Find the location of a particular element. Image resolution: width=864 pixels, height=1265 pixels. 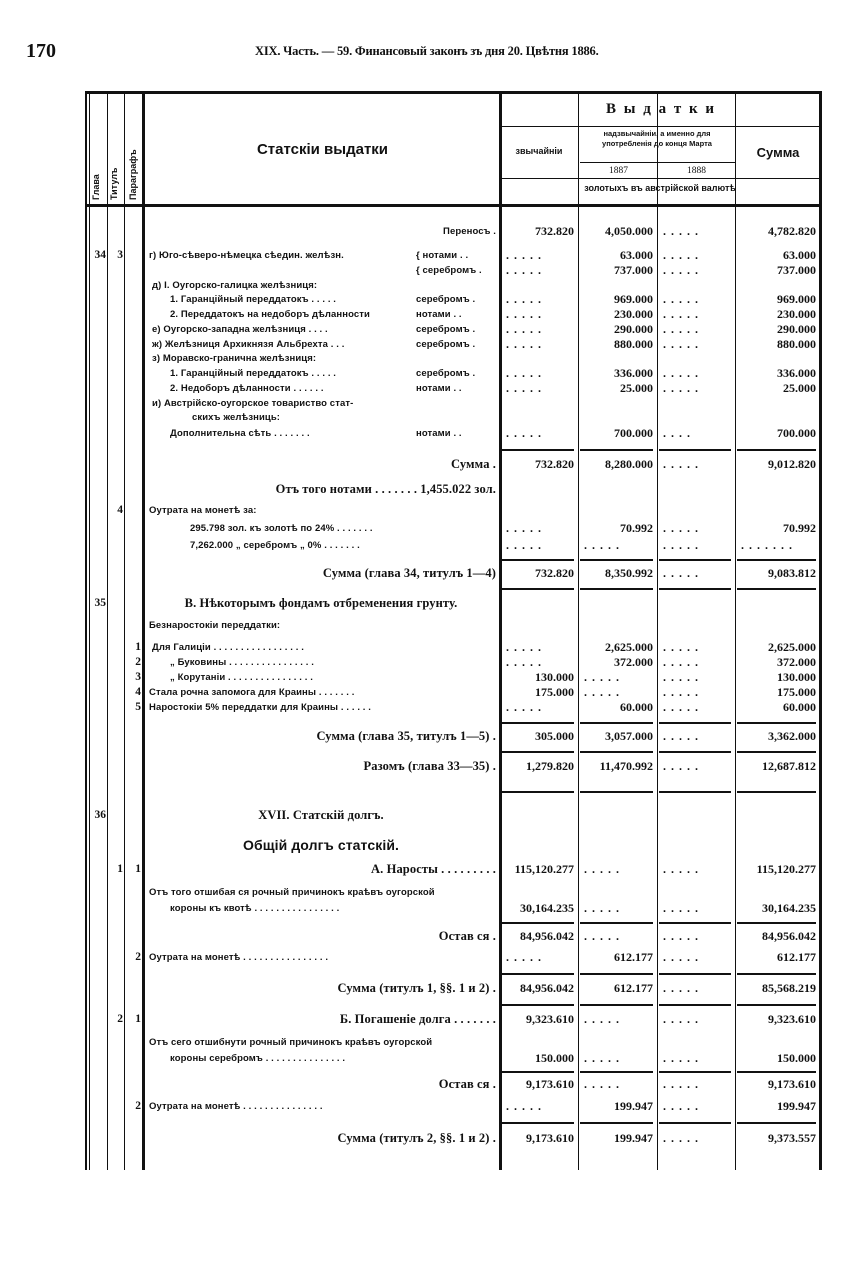

header-group: В ы д а т к и is located at coordinates (661, 109).